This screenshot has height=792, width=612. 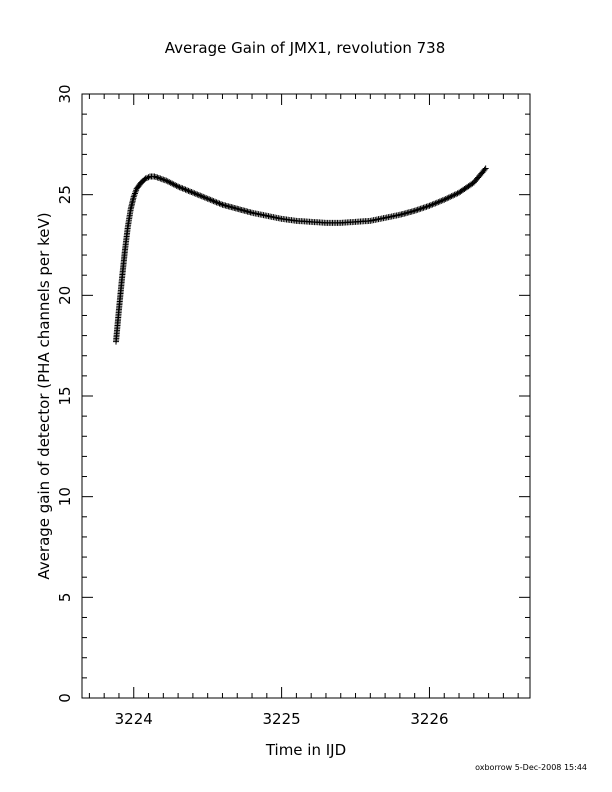 I want to click on x-tick-label: 3224, so click(x=134, y=719).